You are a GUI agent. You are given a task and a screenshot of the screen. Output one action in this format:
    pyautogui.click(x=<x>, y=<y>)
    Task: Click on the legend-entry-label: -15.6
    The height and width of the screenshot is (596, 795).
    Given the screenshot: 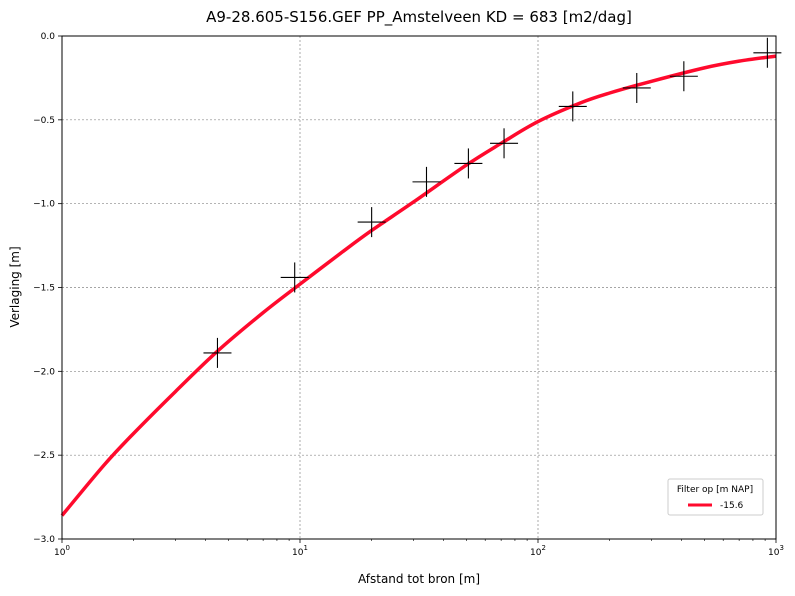 What is the action you would take?
    pyautogui.click(x=732, y=506)
    